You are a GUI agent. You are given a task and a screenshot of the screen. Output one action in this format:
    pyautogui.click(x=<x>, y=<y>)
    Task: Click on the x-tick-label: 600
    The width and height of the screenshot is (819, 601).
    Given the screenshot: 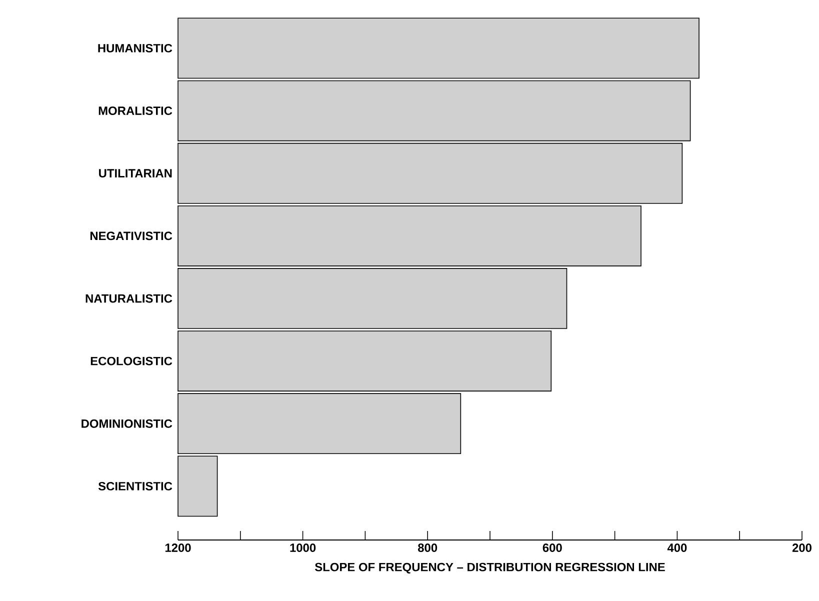 What is the action you would take?
    pyautogui.click(x=552, y=548)
    